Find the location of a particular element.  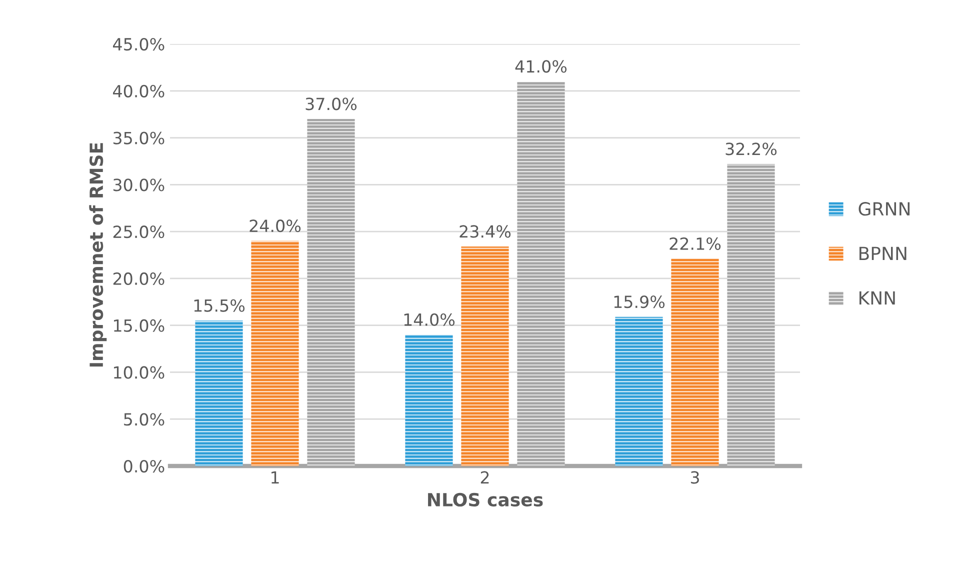

data-label: 41.0% is located at coordinates (541, 66).